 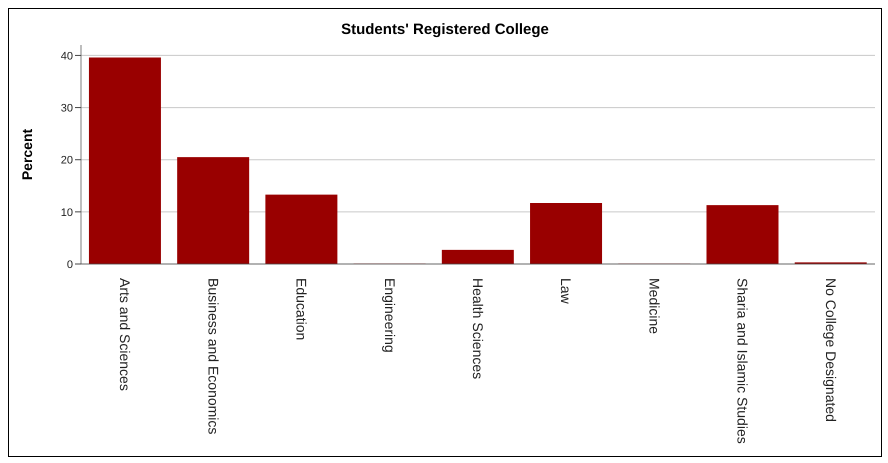 I want to click on x-tick-label: Medicine, so click(x=654, y=306).